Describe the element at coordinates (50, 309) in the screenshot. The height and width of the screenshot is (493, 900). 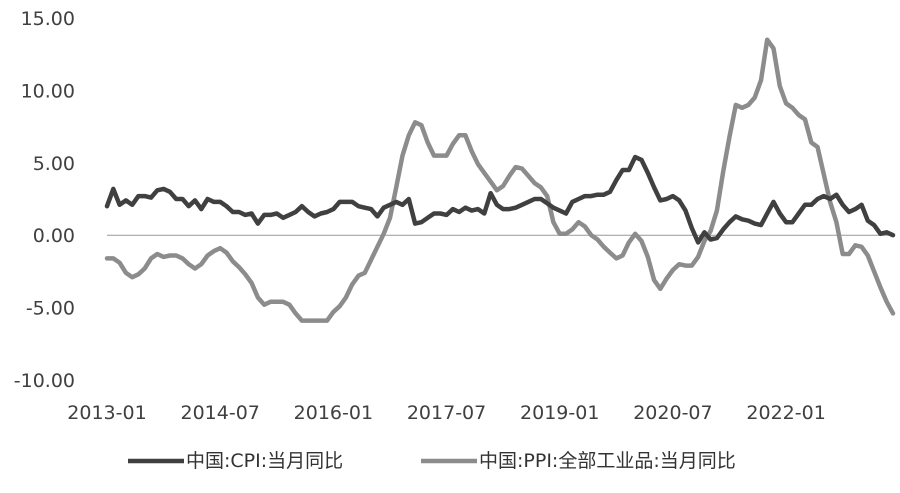
I see `y-tick-label: -5.00` at that location.